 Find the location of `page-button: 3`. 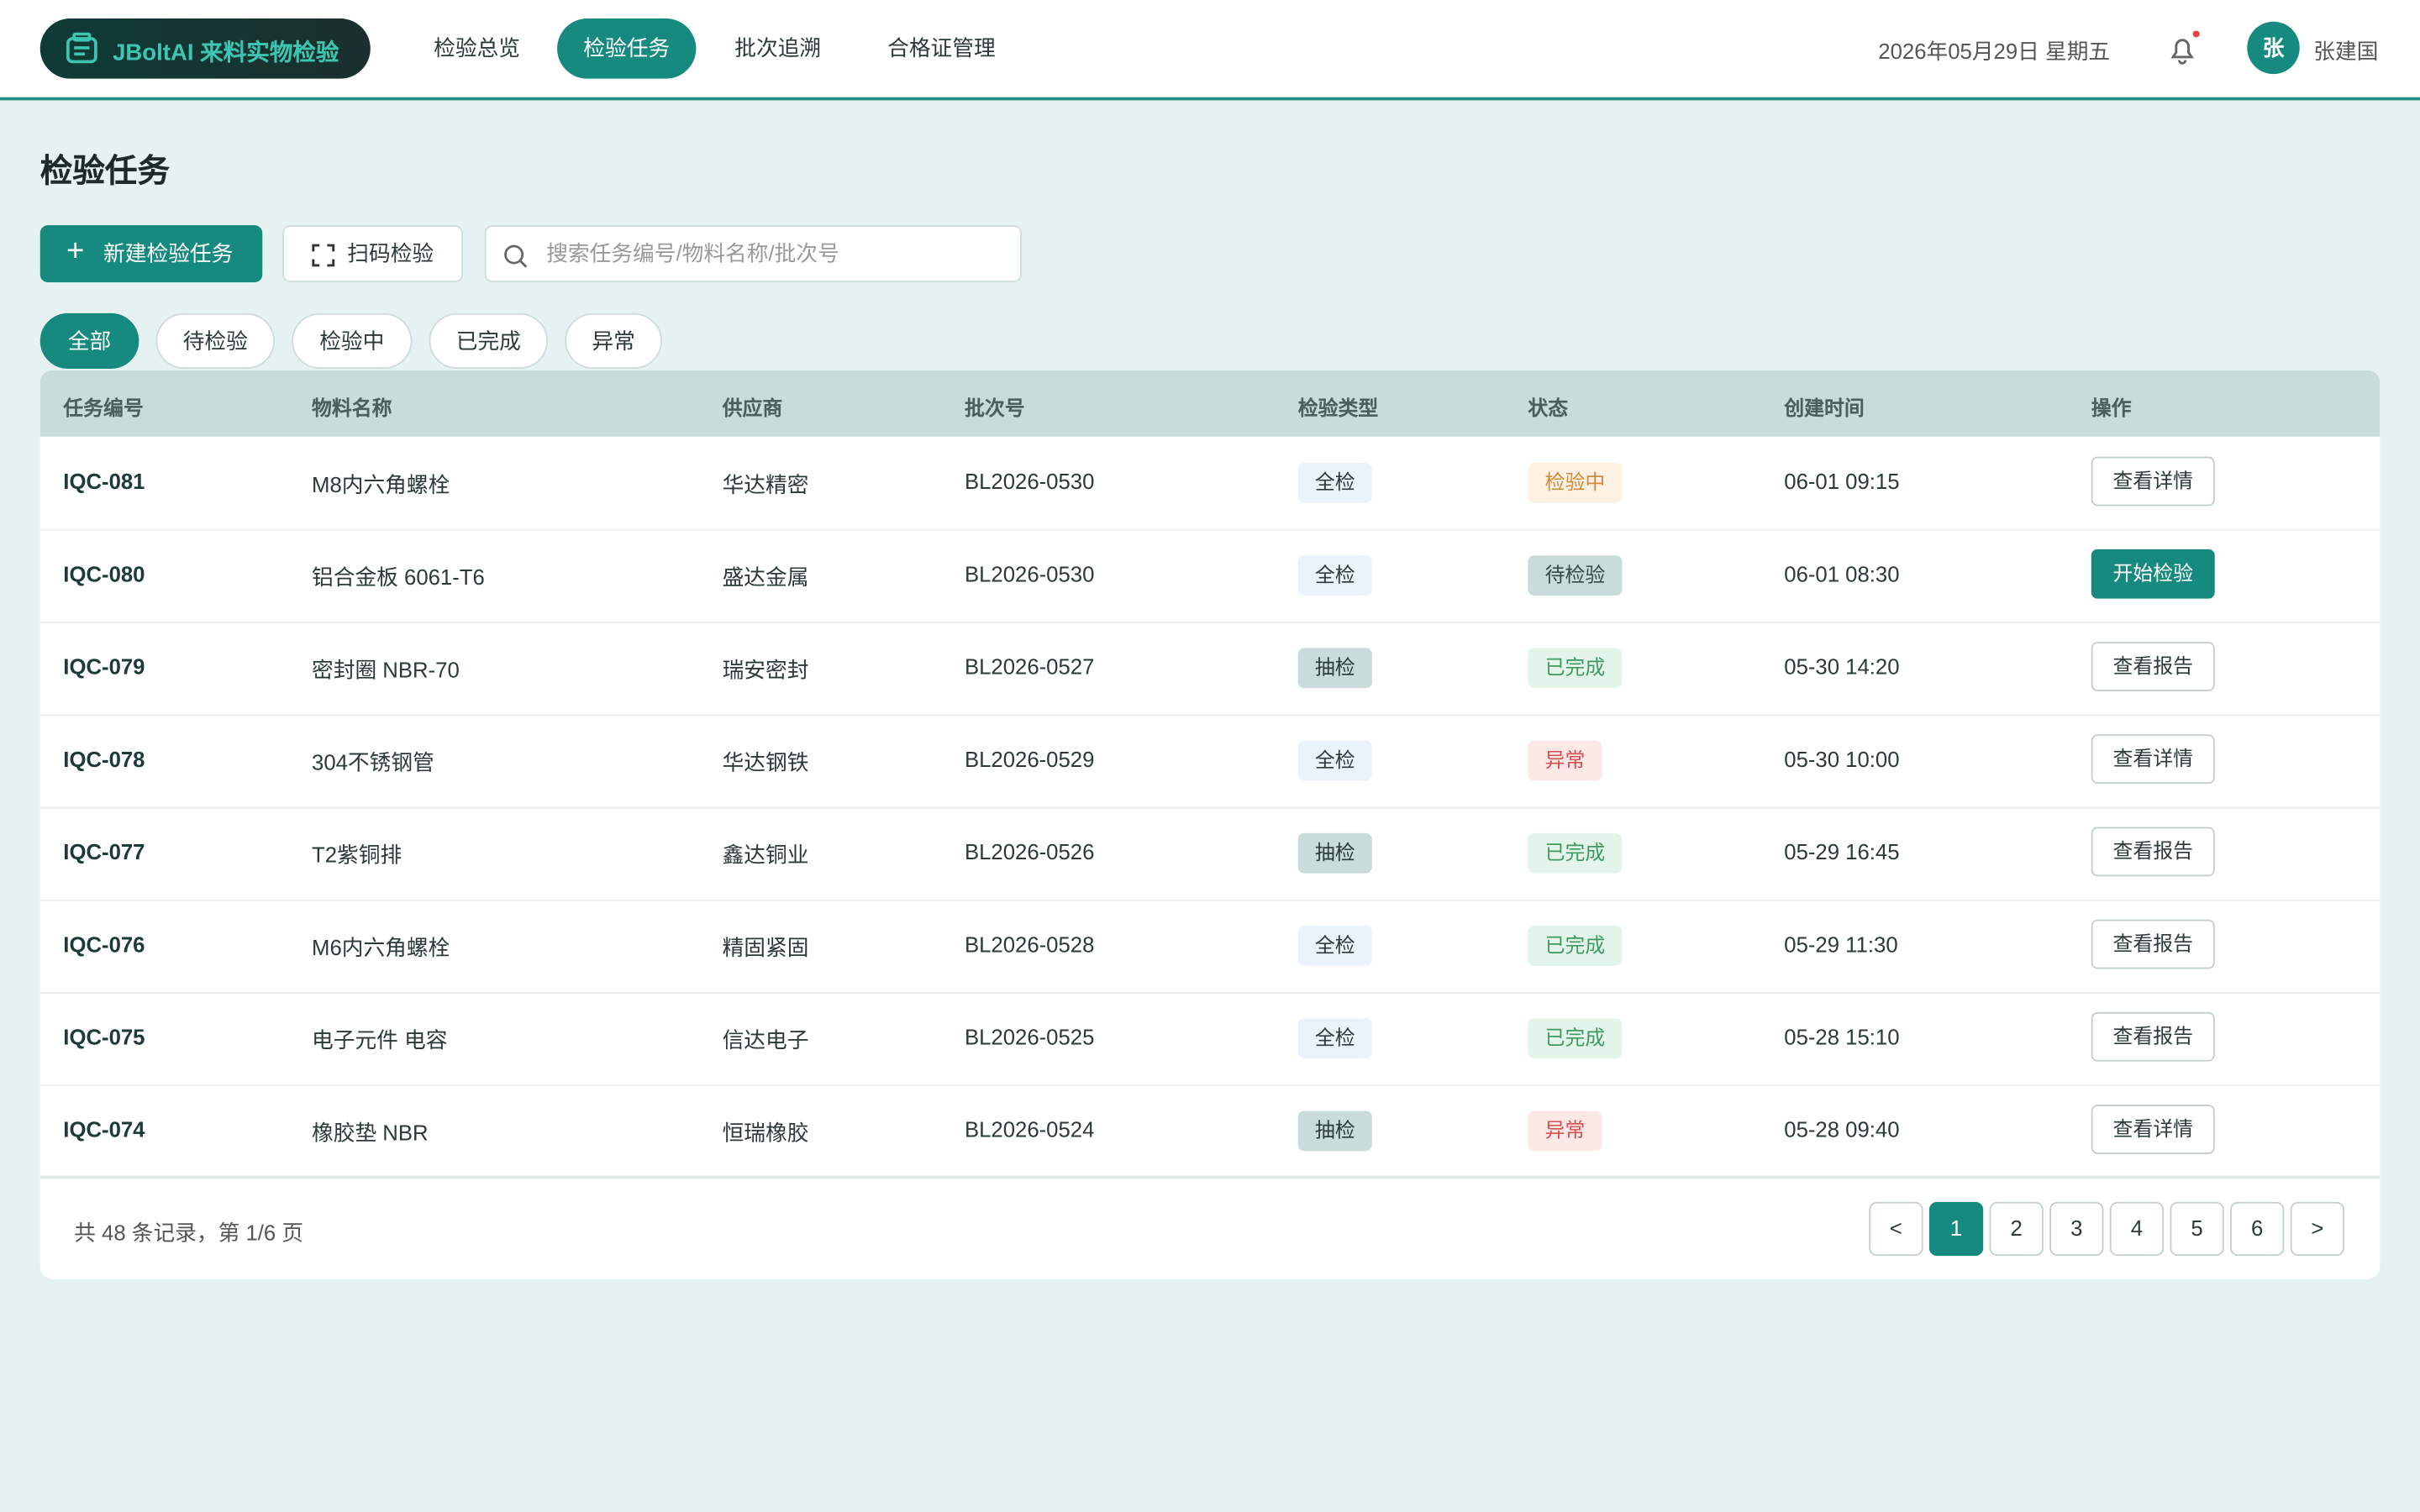

page-button: 3 is located at coordinates (2076, 1229).